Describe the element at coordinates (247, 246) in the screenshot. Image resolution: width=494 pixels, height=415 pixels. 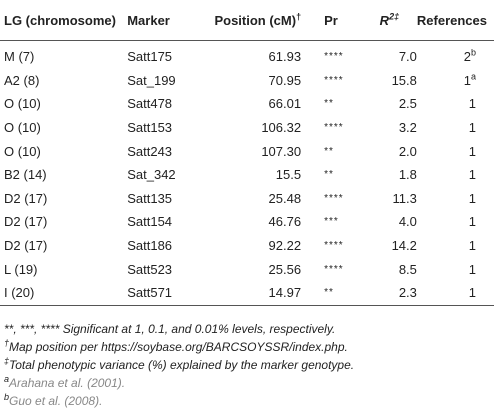
I see `table-row: D2 (17) Satt186 92.22 **** 14.2 1` at that location.